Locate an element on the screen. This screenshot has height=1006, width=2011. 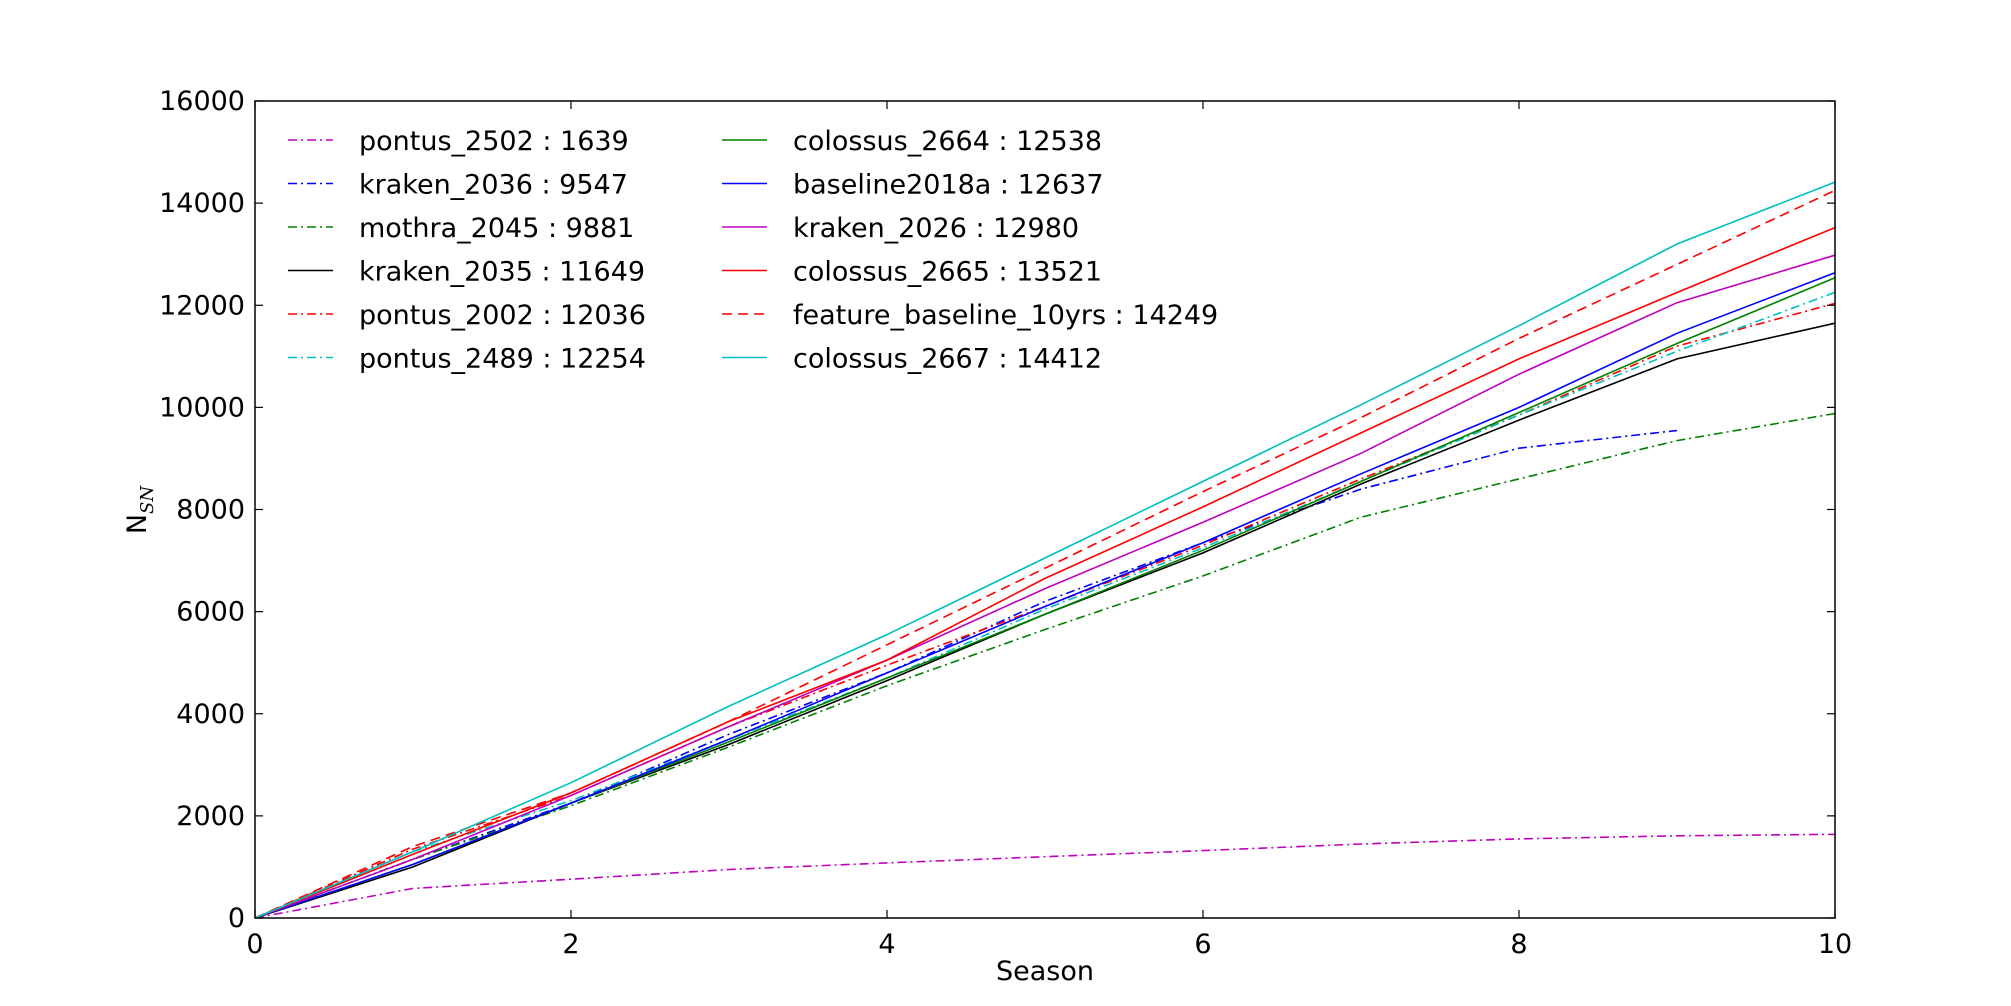
legend-label-10: feature_baseline_10yrs : 14249 is located at coordinates (1005, 315).